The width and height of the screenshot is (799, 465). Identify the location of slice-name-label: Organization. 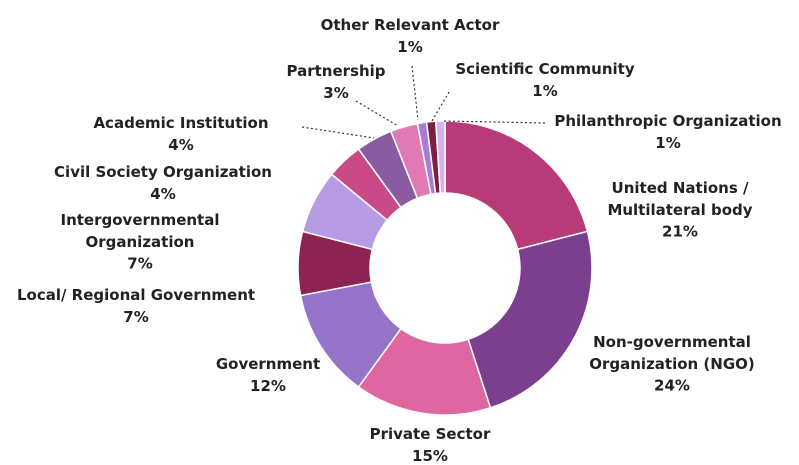
(140, 242).